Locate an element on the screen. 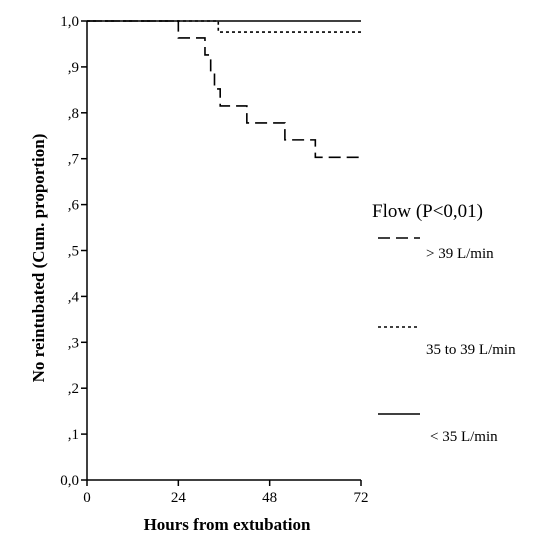 The width and height of the screenshot is (550, 539). x-ticks: 0 24 48 72 is located at coordinates (226, 493).